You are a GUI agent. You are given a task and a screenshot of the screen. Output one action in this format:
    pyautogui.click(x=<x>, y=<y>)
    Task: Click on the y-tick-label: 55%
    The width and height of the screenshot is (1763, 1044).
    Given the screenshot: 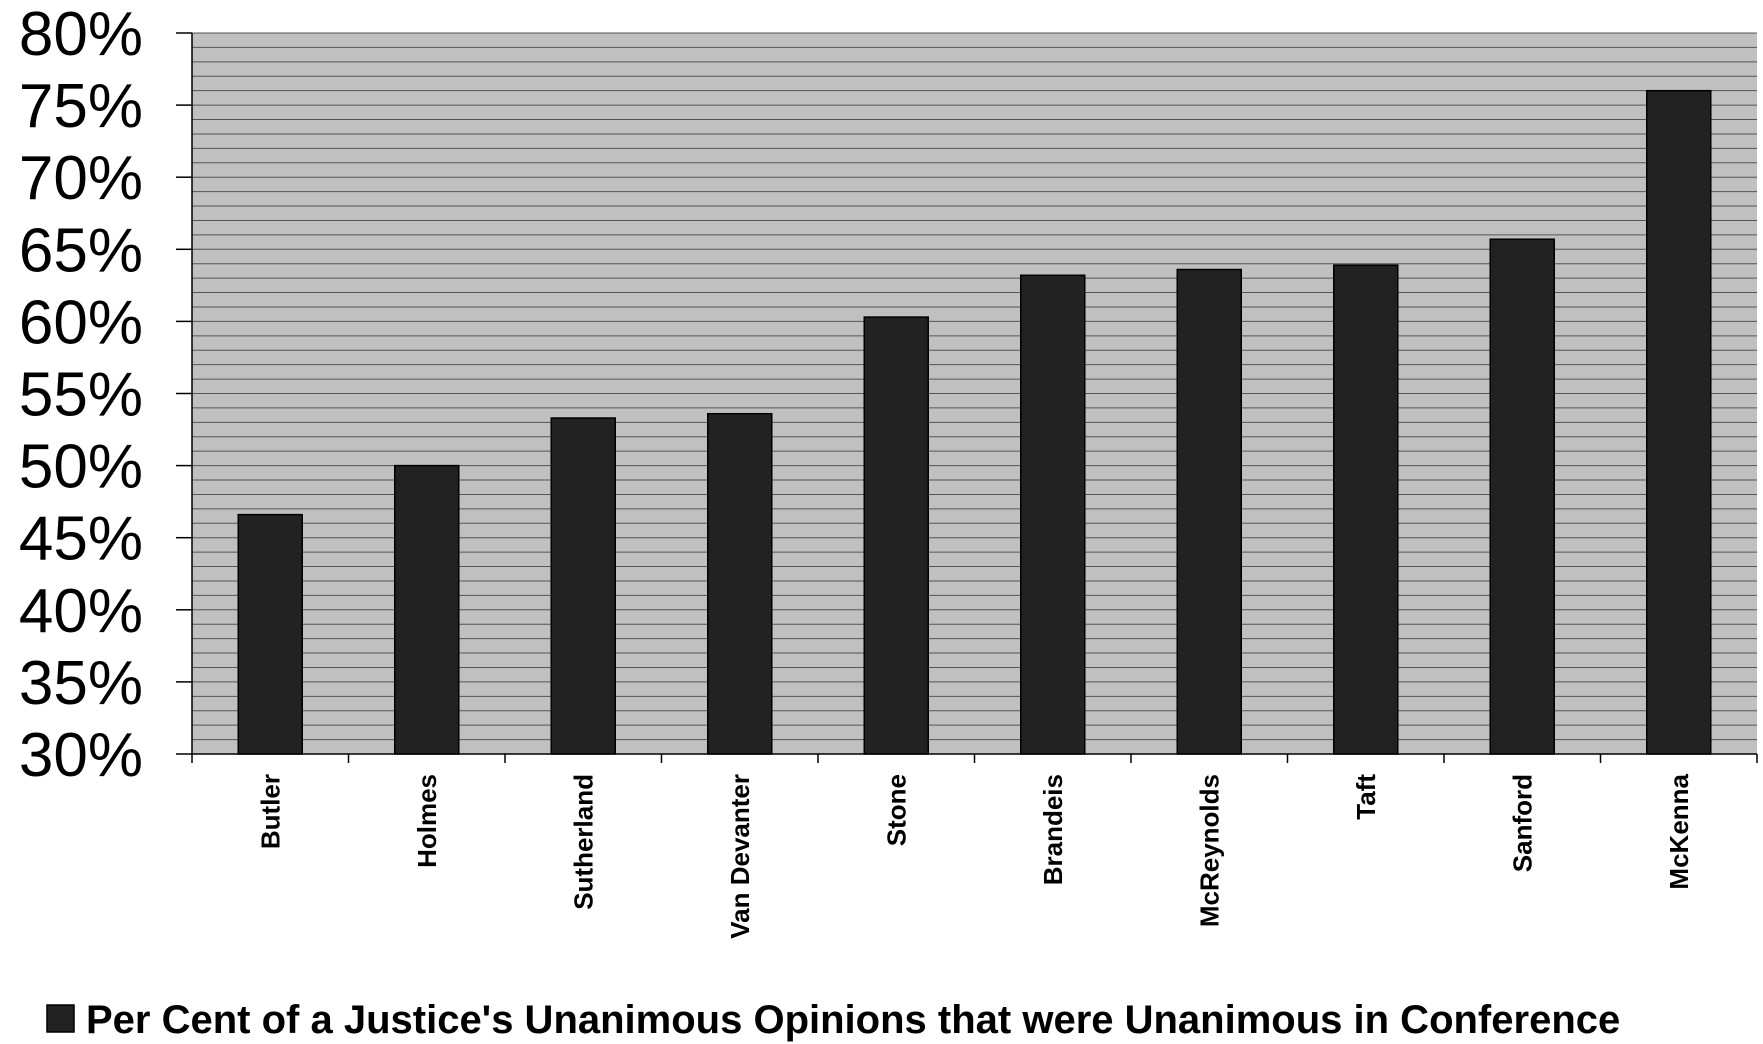 What is the action you would take?
    pyautogui.click(x=81, y=395)
    